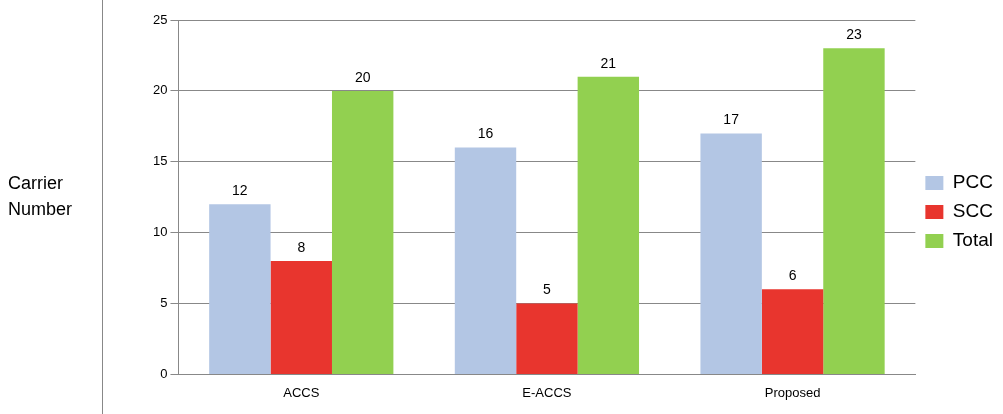 The width and height of the screenshot is (1003, 414). Describe the element at coordinates (485, 133) in the screenshot. I see `data-label: 16` at that location.